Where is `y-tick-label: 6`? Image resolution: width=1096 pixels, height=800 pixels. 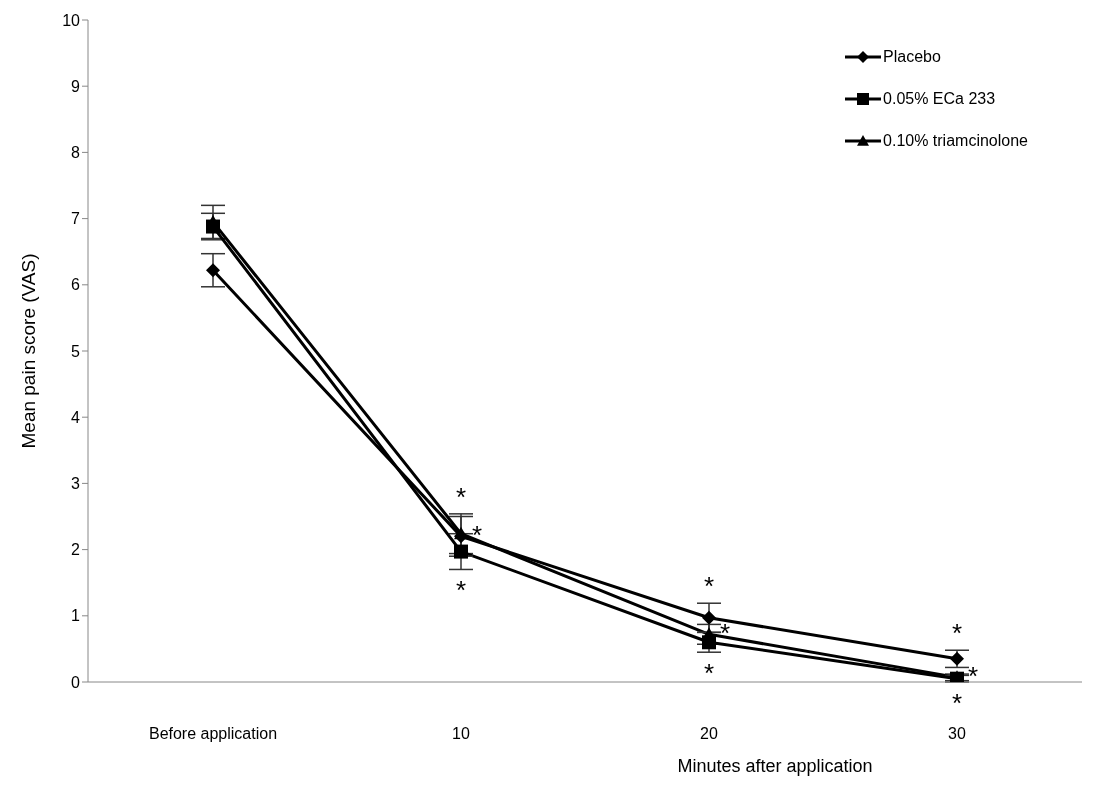
y-tick-label: 6 is located at coordinates (76, 285).